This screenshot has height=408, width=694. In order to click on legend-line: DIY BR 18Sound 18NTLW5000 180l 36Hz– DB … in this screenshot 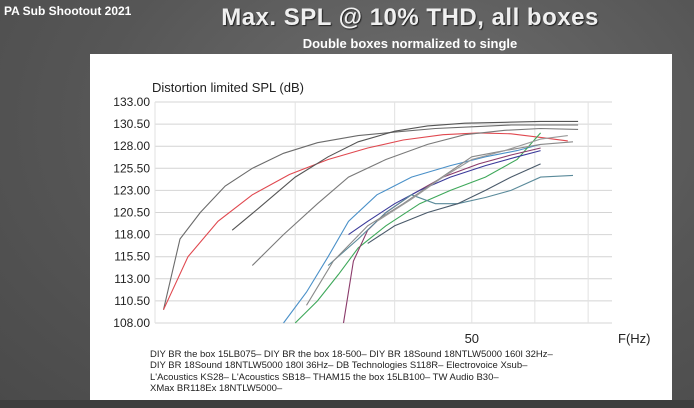, I will do `click(339, 366)`.